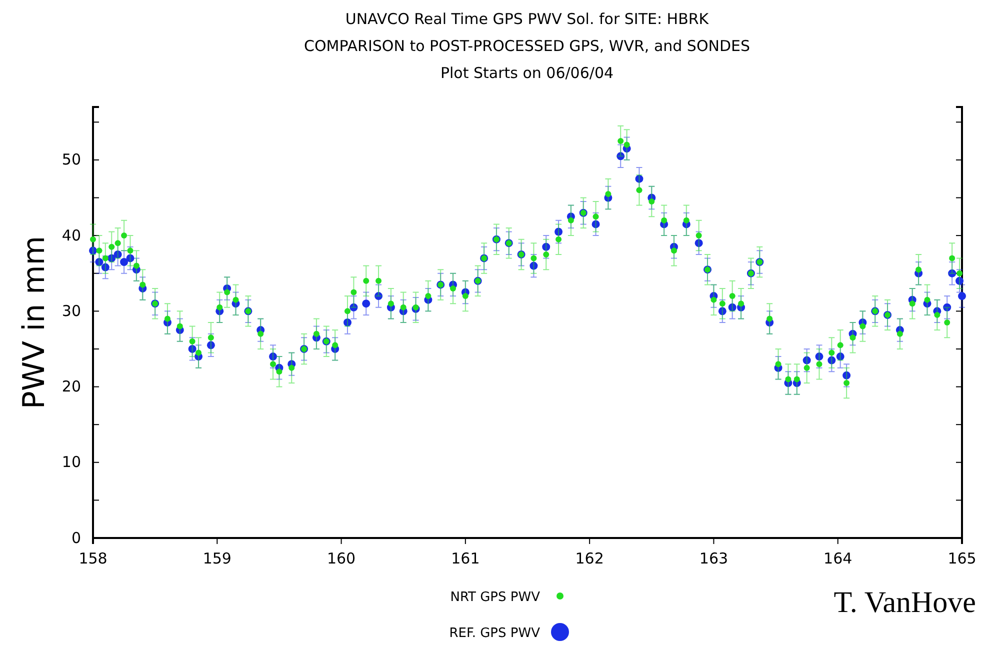 The width and height of the screenshot is (988, 667). I want to click on chart-title: UNAVCO Real Time GPS PWV Sol. for SITE: HBRK, so click(527, 19).